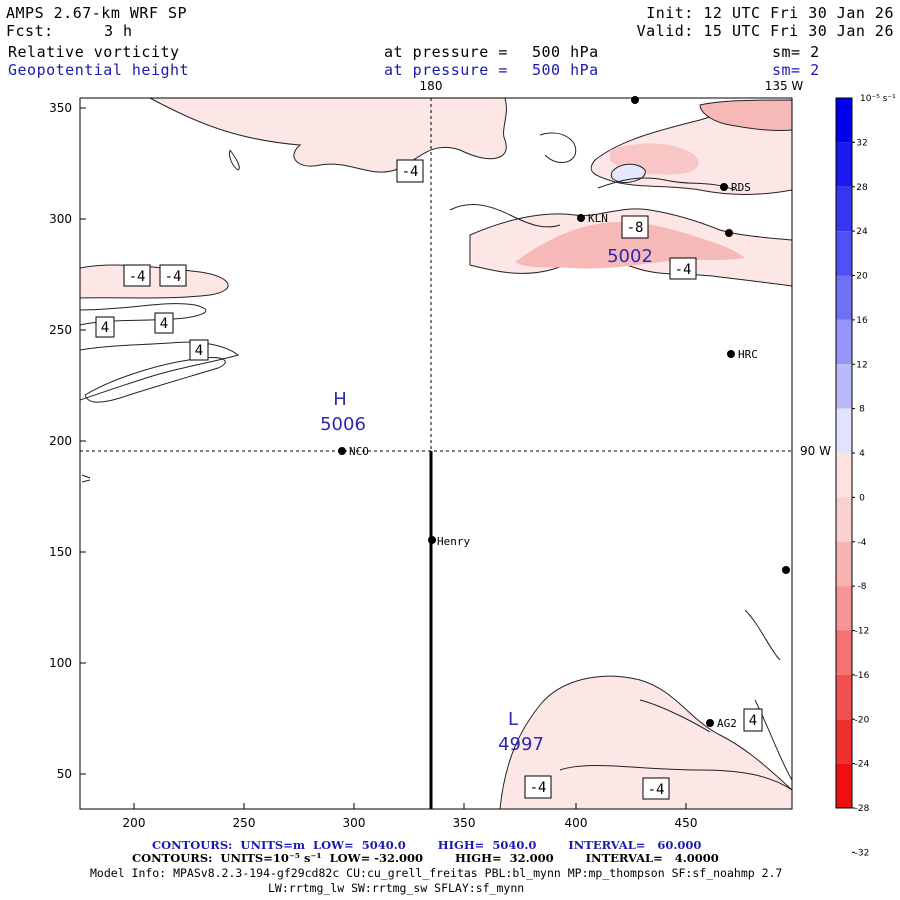  Describe the element at coordinates (686, 823) in the screenshot. I see `x-tick-label: 450` at that location.